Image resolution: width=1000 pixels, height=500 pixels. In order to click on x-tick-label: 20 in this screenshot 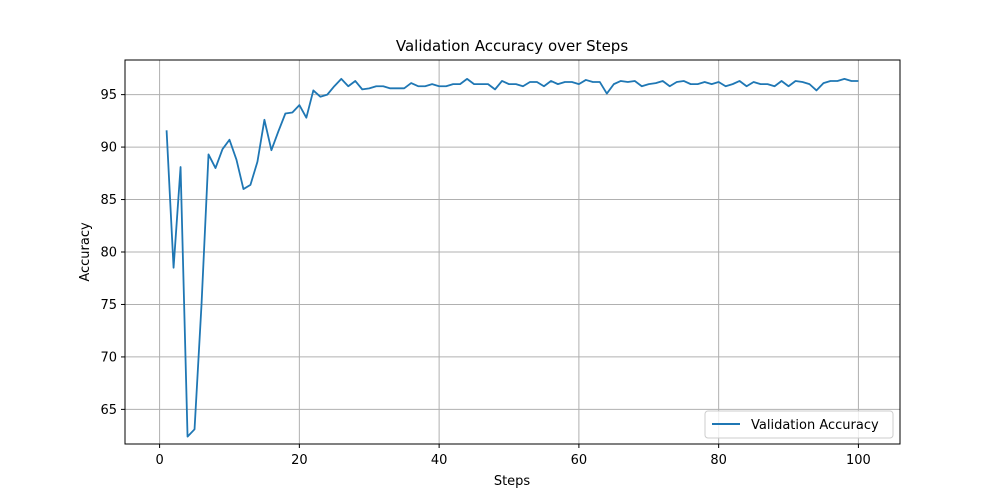, I will do `click(299, 460)`.